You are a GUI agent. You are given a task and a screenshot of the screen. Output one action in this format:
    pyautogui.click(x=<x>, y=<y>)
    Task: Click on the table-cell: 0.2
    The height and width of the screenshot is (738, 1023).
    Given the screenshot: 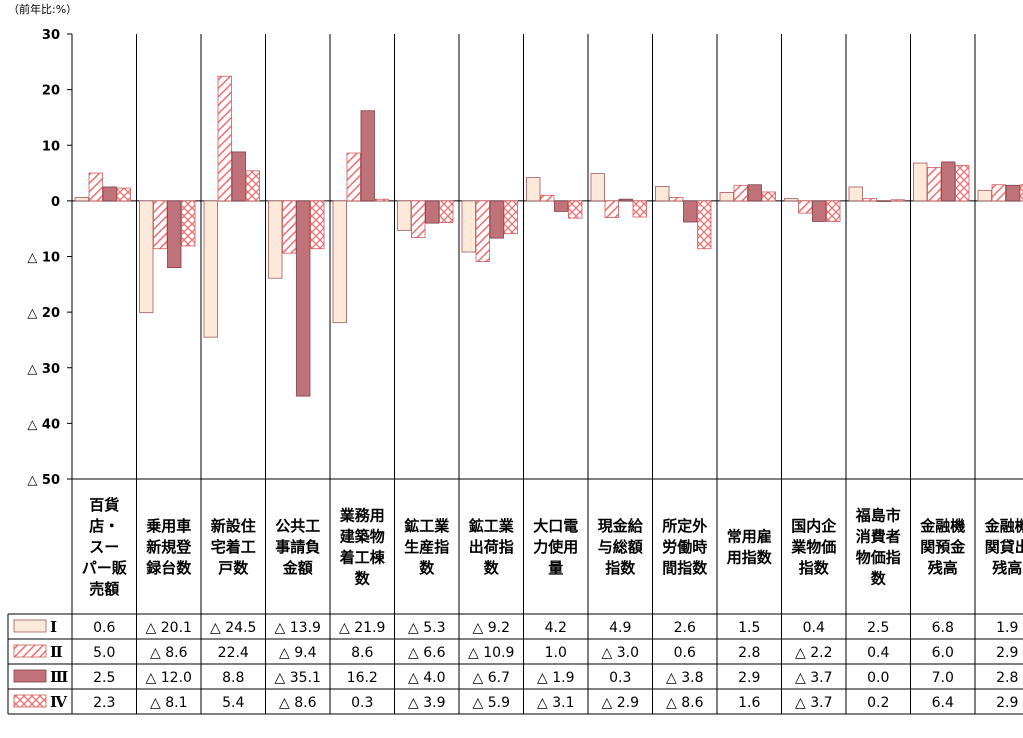 What is the action you would take?
    pyautogui.click(x=878, y=703)
    